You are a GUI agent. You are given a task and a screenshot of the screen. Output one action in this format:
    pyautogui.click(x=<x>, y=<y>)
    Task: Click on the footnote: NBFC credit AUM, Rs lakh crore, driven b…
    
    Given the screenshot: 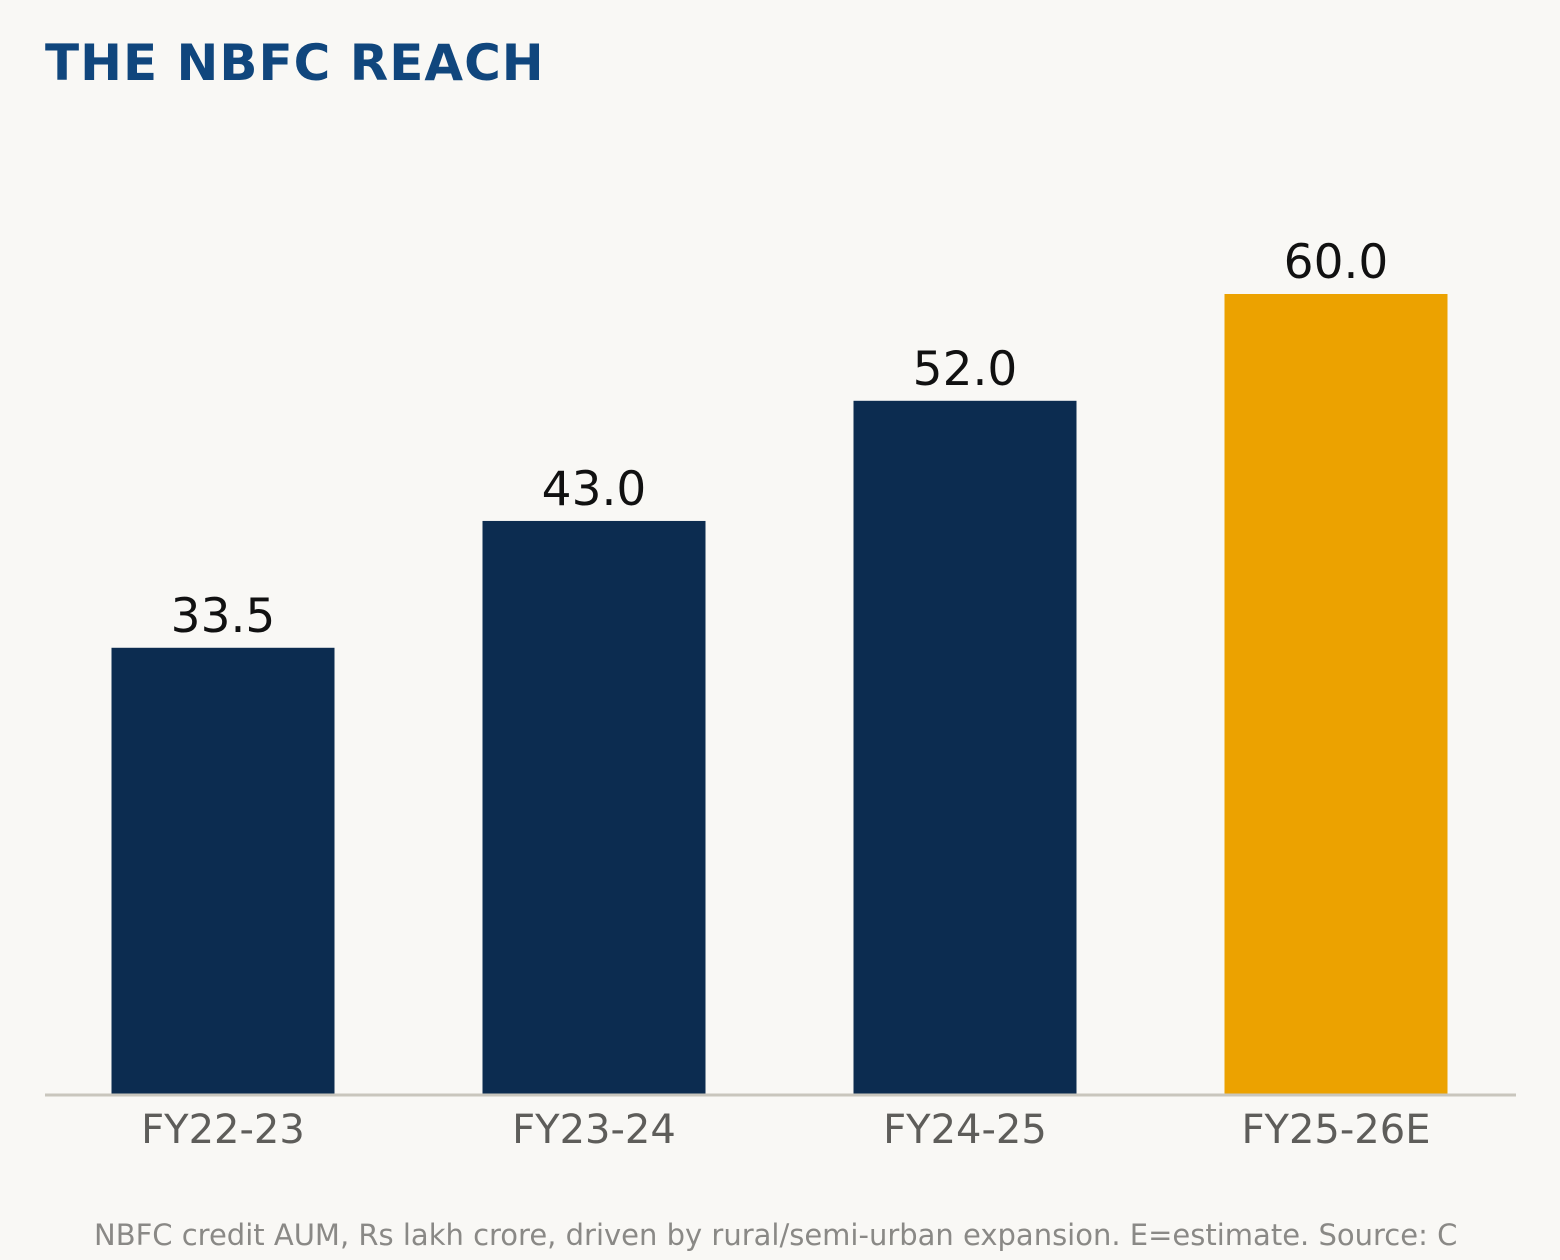 What is the action you would take?
    pyautogui.click(x=776, y=1235)
    